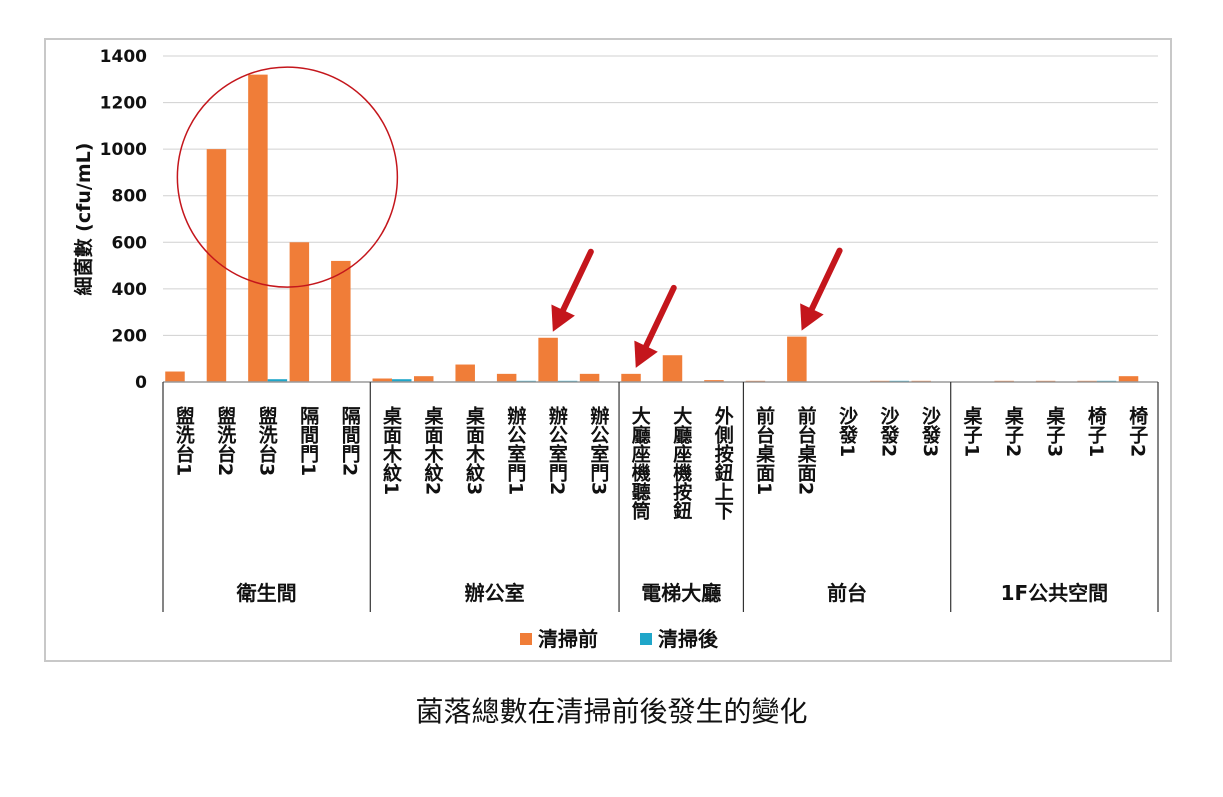 This screenshot has width=1223, height=797. I want to click on category-label: 外側按鈕上下, so click(723, 463).